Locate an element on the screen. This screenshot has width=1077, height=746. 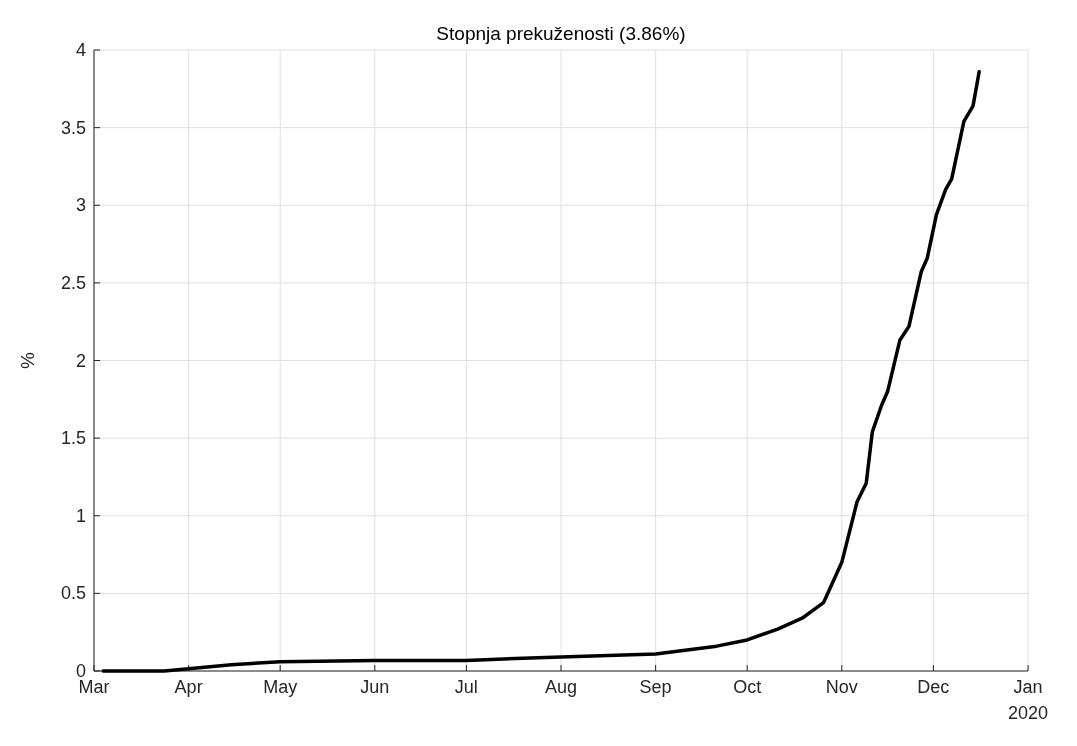
y-tick-label: 2.5 is located at coordinates (73, 282).